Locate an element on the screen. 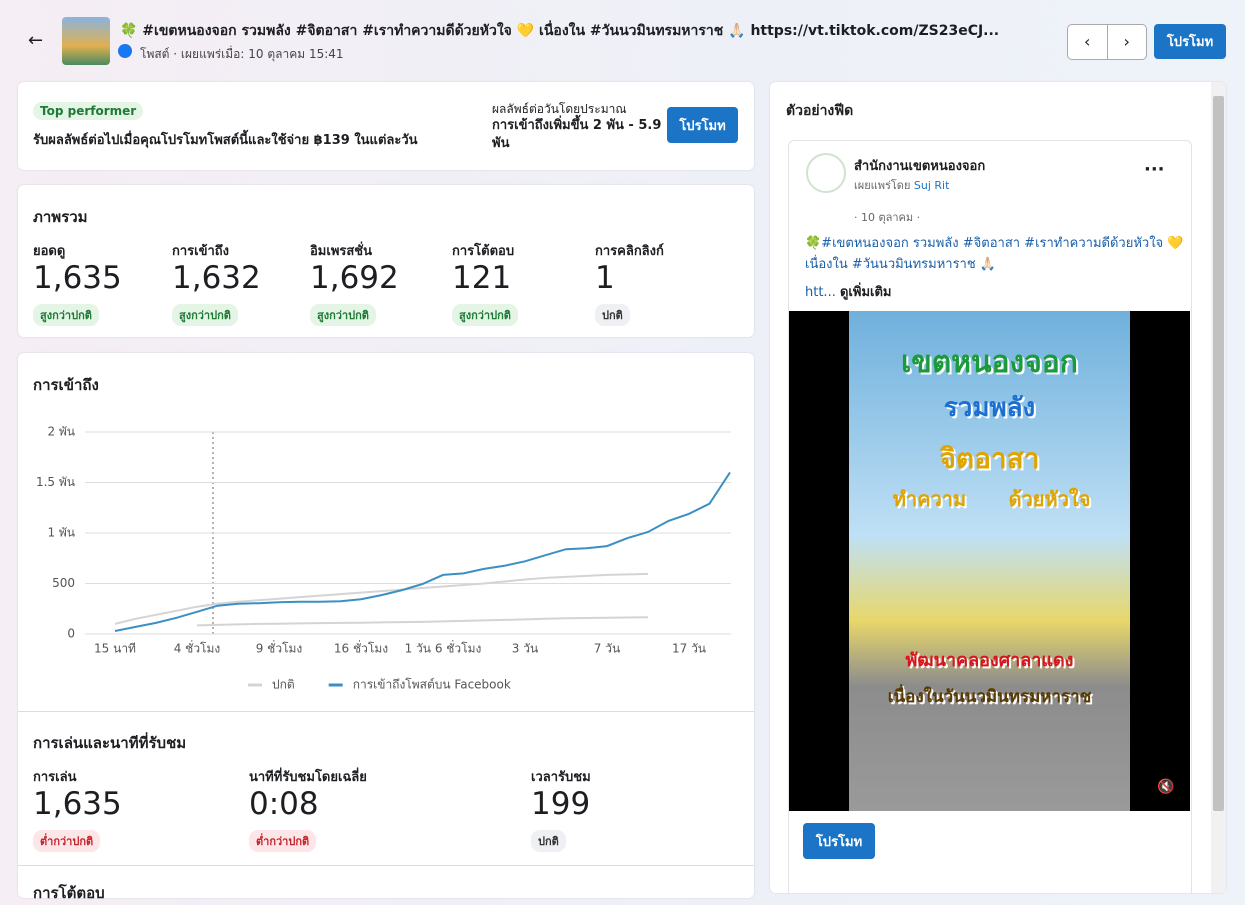  x-tick-label: 3 วัน is located at coordinates (525, 649).